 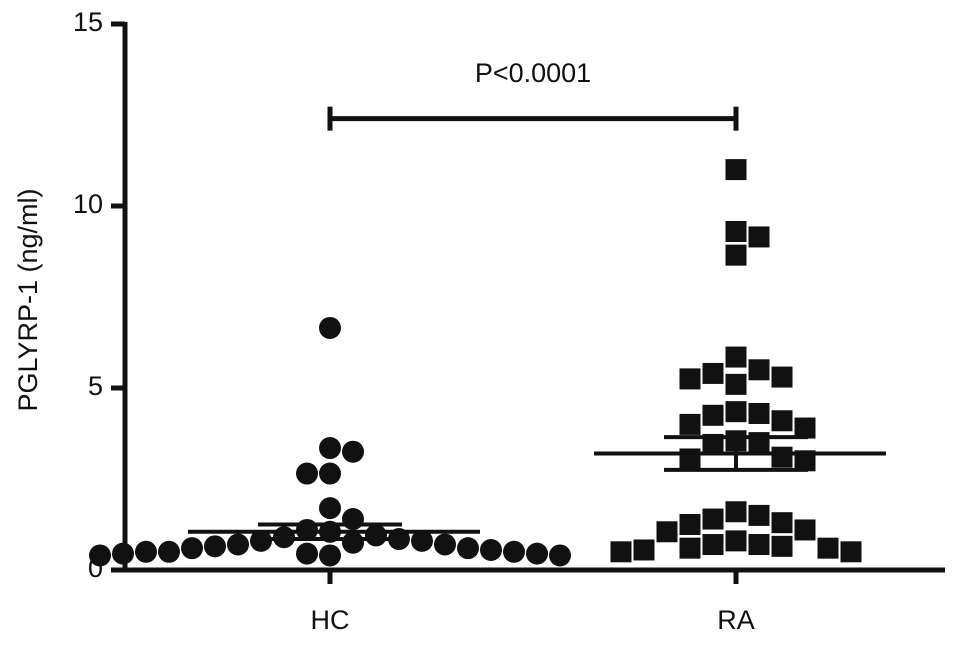 I want to click on x-tick-label: HC, so click(x=330, y=620).